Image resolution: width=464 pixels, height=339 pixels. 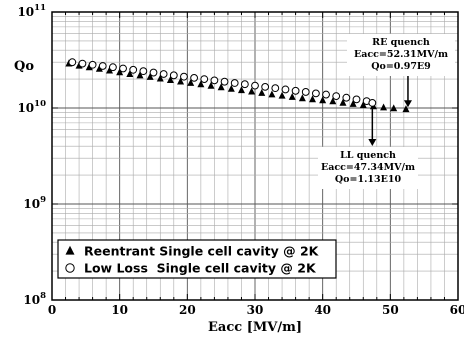 I want to click on re-quench-arrowhead, so click(x=407, y=104).